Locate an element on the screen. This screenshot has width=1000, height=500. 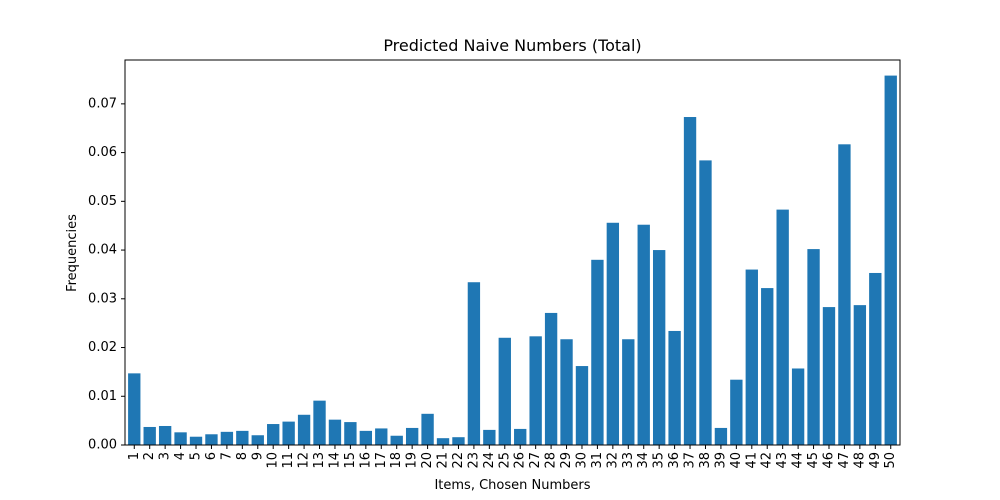
x-axis-label: Items, Chosen Numbers is located at coordinates (512, 485).